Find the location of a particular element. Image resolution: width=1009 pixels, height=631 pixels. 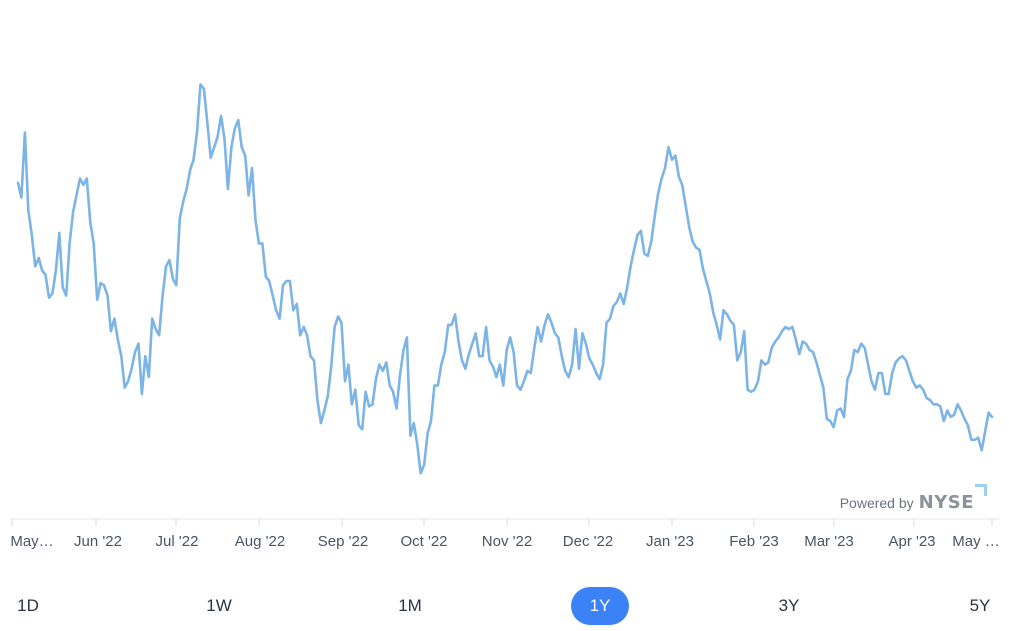

x-tick-label: Oct '22 is located at coordinates (423, 541).